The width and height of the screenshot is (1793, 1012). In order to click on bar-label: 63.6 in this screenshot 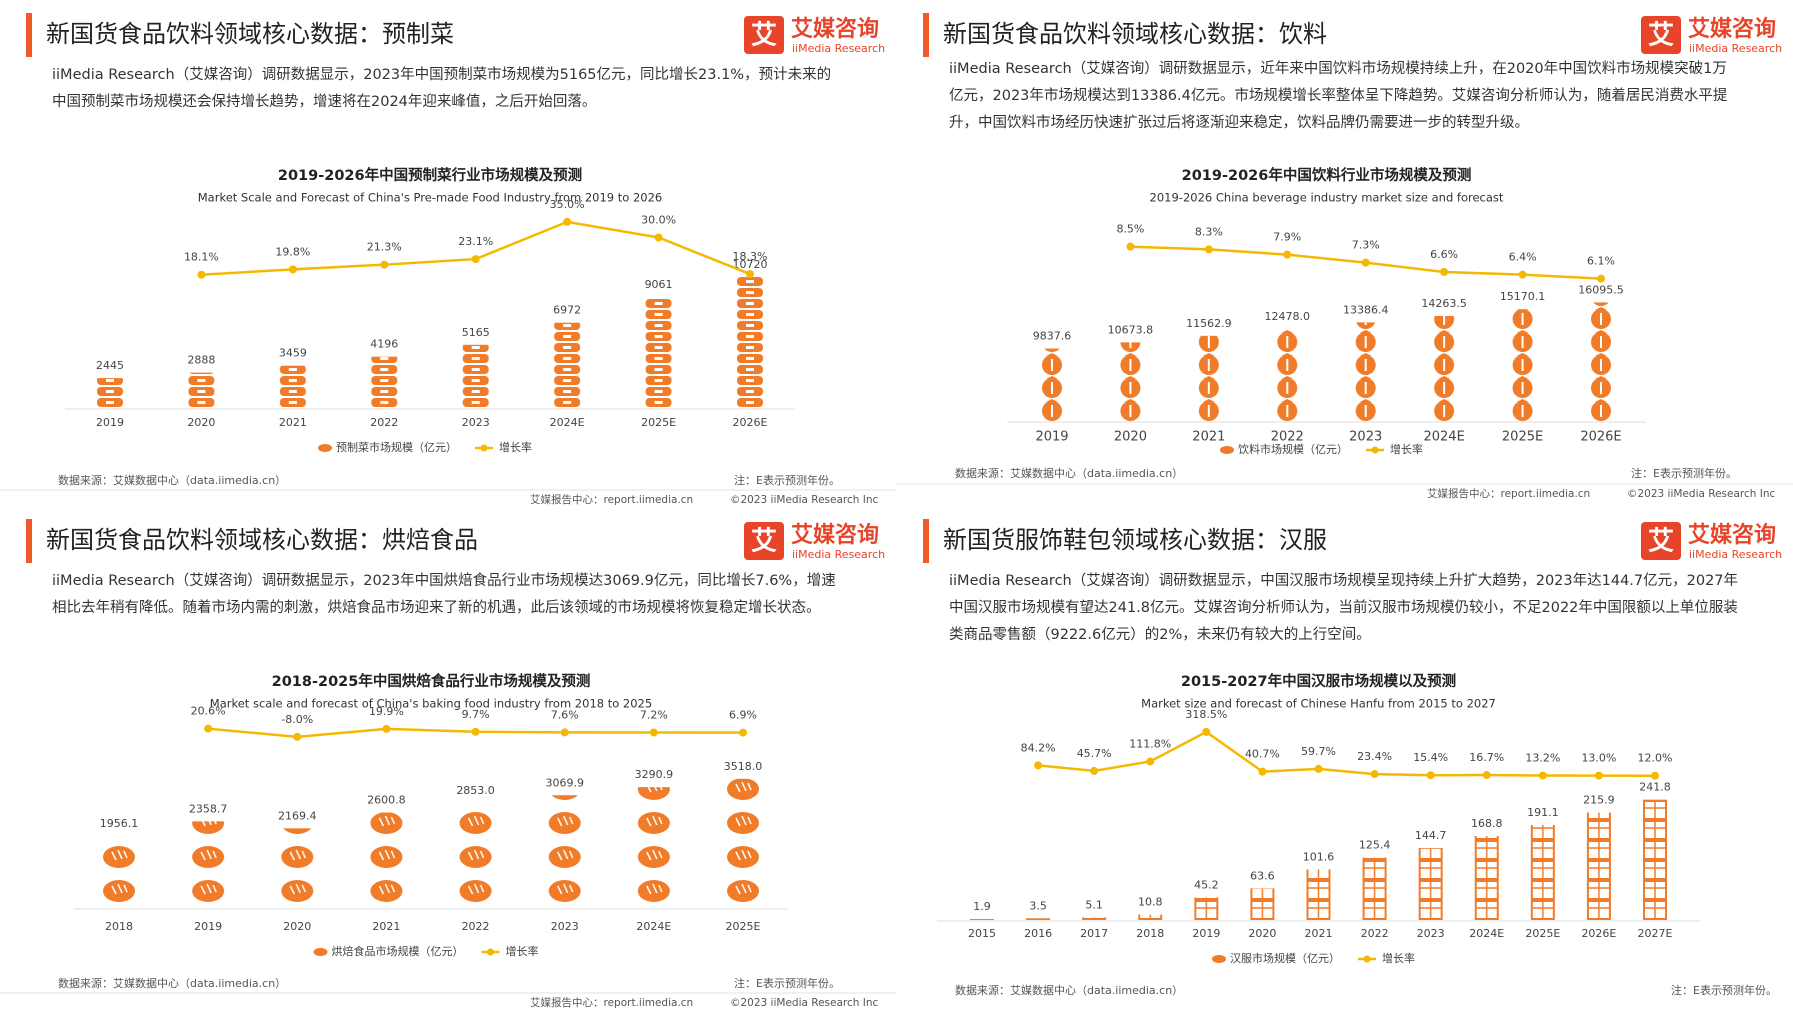, I will do `click(1262, 875)`.